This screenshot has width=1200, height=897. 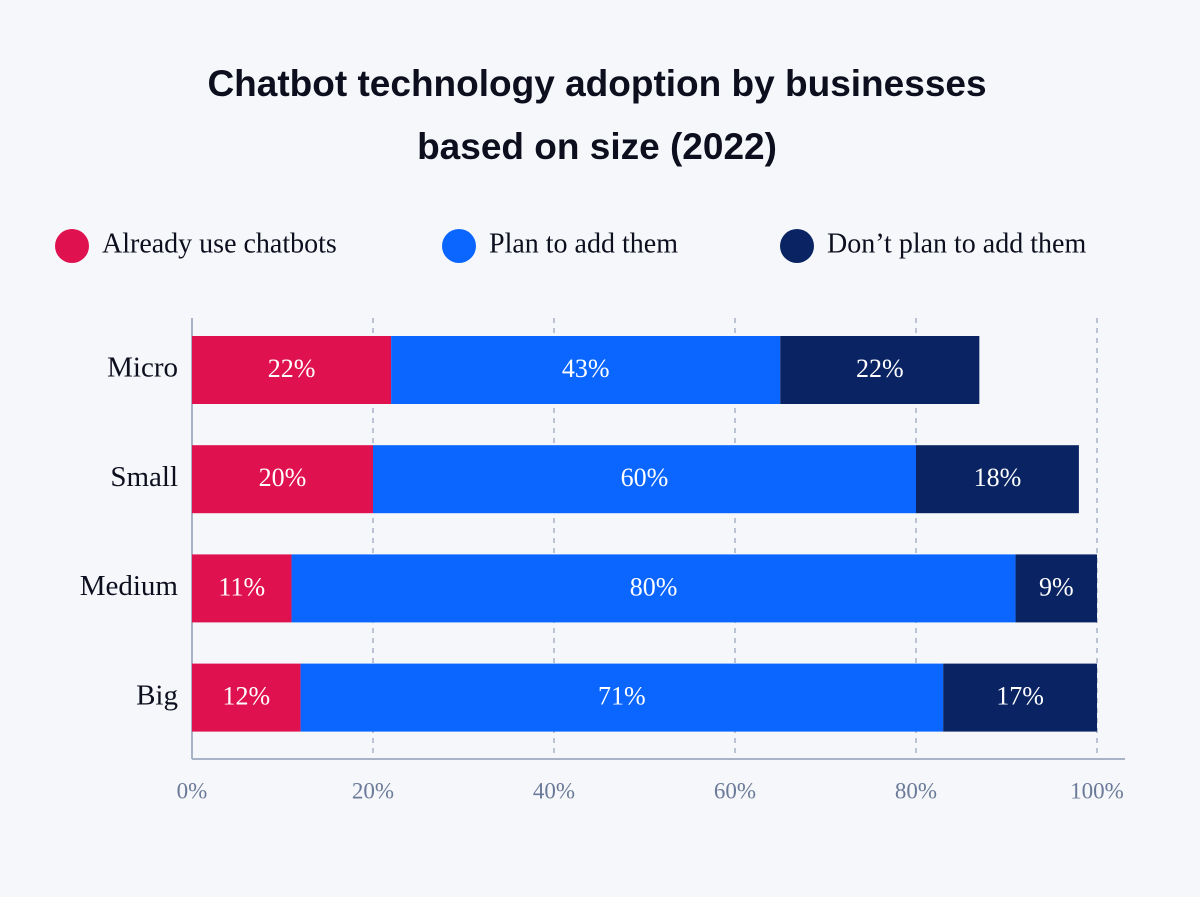 What do you see at coordinates (916, 790) in the screenshot?
I see `x-tick-label: 80%` at bounding box center [916, 790].